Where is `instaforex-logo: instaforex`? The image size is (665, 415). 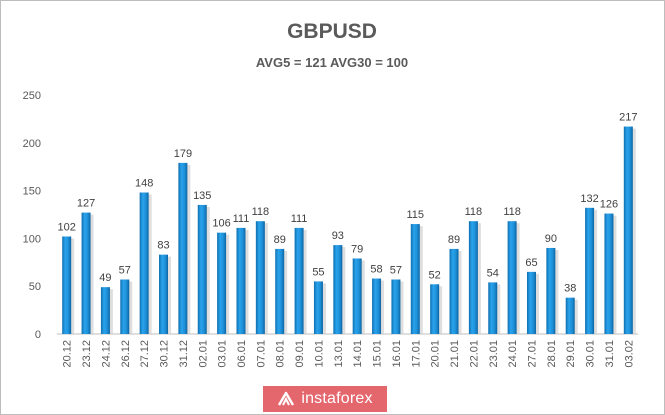
instaforex-logo: instaforex is located at coordinates (325, 399).